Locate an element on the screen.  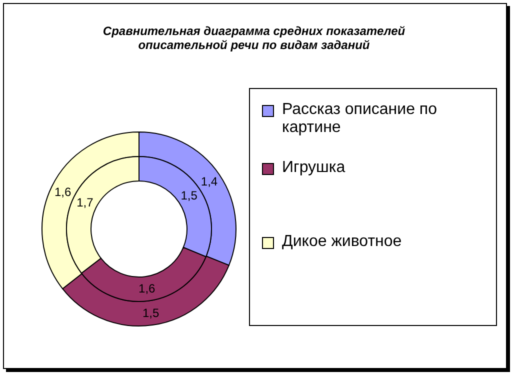
data-label: 1,4 is located at coordinates (209, 181).